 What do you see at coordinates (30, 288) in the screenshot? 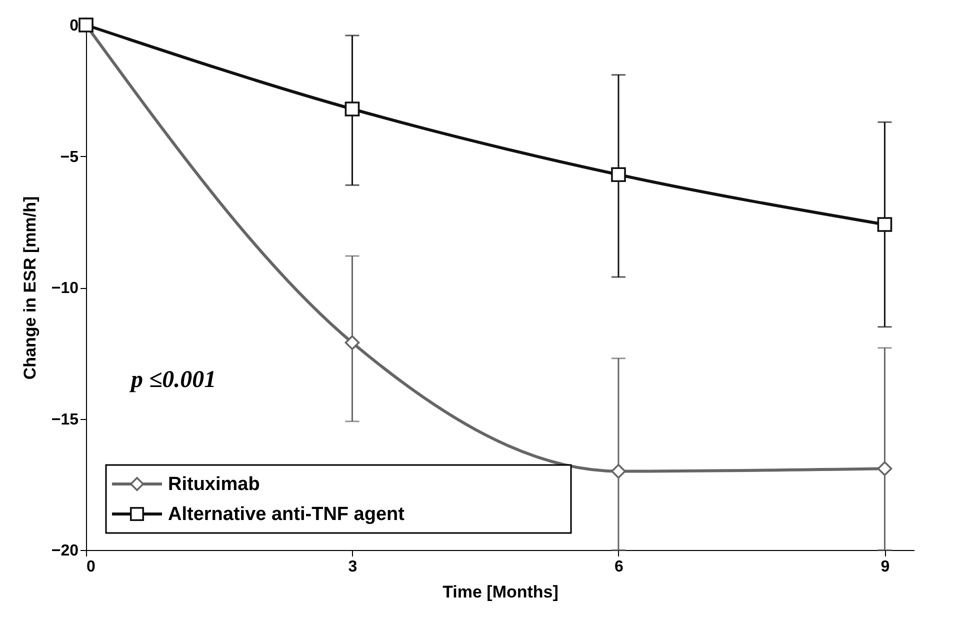
I see `y-axis-title: Change in ESR [mm/h]` at bounding box center [30, 288].